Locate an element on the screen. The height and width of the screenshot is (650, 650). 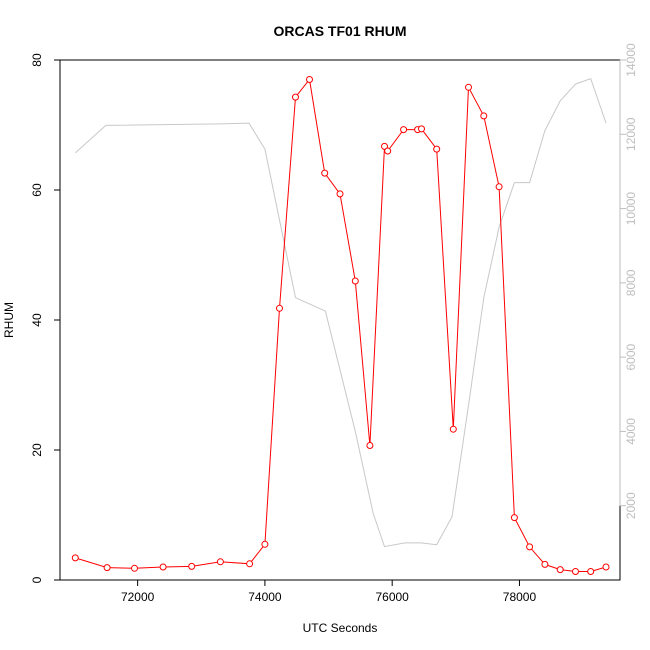
x-tick-label: 74000 is located at coordinates (265, 597).